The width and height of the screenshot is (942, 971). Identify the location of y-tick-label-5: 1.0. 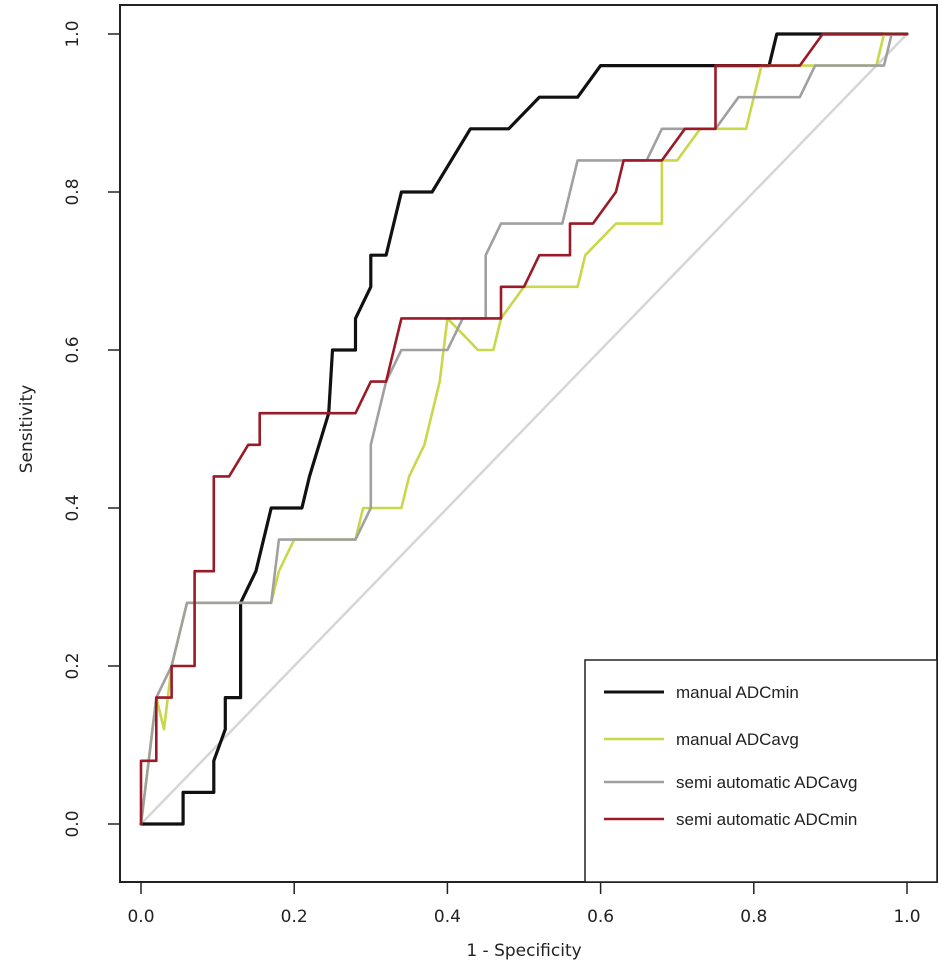
(73, 33).